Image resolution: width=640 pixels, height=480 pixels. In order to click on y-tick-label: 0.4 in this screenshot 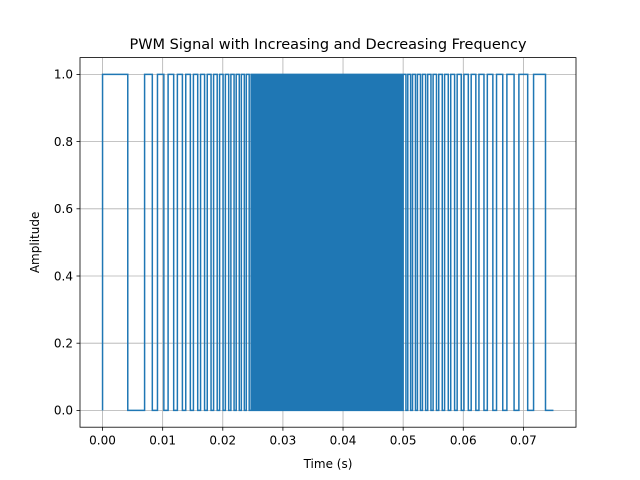, I will do `click(63, 276)`.